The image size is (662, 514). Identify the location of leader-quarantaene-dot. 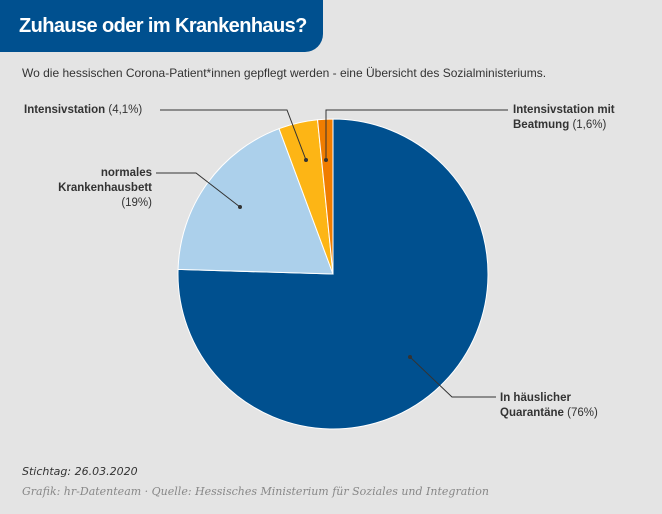
(410, 357).